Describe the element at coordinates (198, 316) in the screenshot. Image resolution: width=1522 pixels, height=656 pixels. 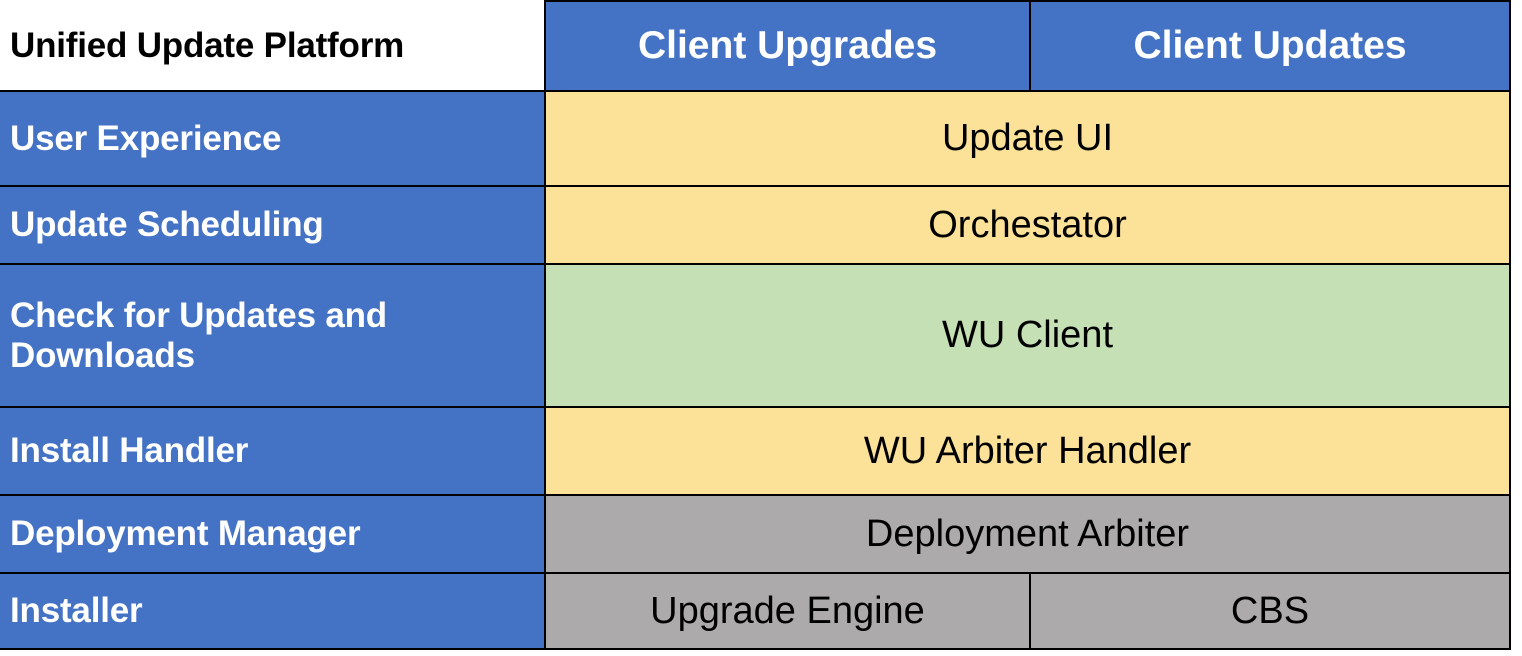
I see `row-label-line-1: Check for Updates and` at that location.